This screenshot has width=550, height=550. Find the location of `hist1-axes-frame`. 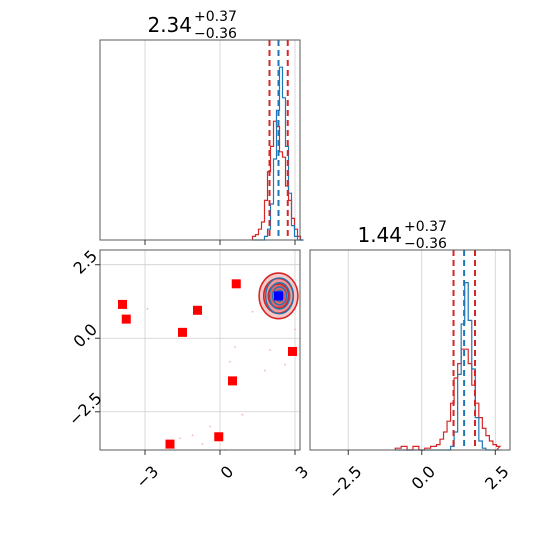

hist1-axes-frame is located at coordinates (200, 140).